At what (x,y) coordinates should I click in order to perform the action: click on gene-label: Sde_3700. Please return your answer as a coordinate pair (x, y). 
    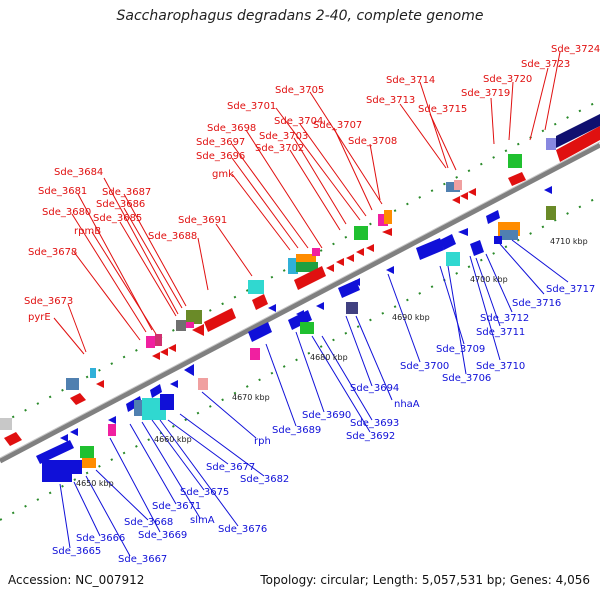
    Looking at the image, I should click on (424, 366).